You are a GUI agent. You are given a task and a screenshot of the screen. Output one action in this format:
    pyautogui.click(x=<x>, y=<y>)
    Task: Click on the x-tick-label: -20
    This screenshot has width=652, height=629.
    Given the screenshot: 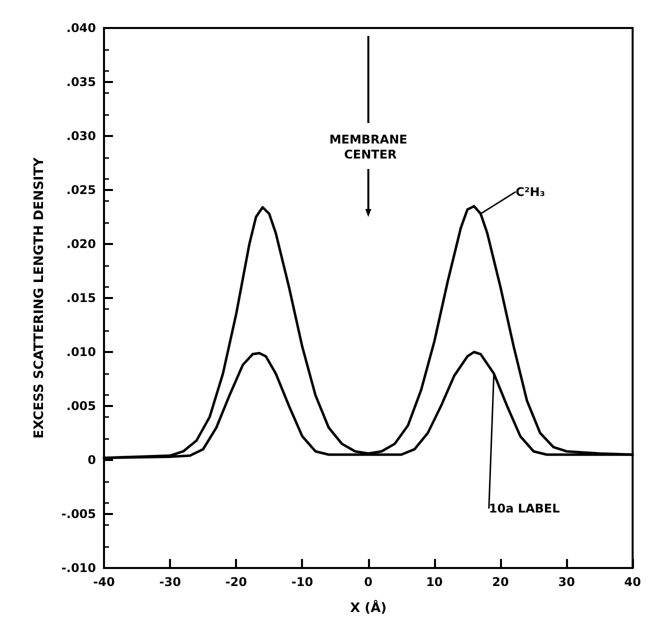 What is the action you would take?
    pyautogui.click(x=236, y=582)
    